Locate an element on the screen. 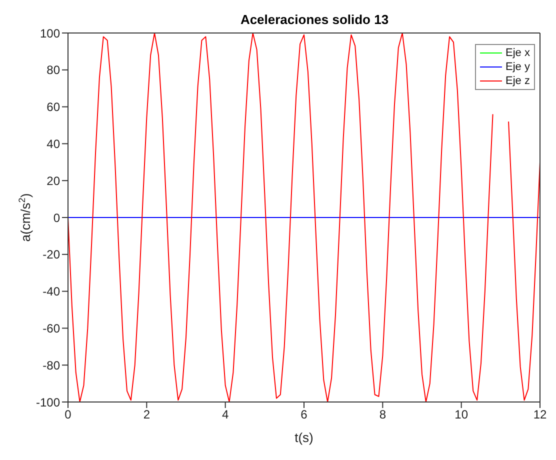 This screenshot has height=460, width=556. x-tick-label: 0 is located at coordinates (68, 415).